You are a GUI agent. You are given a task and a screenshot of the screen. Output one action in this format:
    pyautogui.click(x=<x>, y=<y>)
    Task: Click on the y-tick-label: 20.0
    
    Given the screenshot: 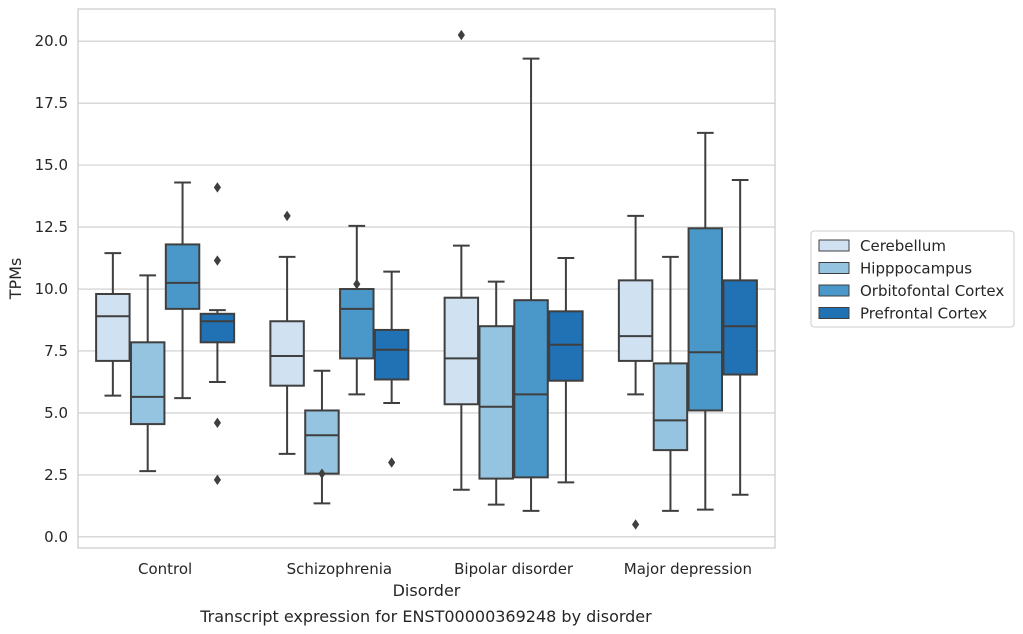 What is the action you would take?
    pyautogui.click(x=51, y=41)
    